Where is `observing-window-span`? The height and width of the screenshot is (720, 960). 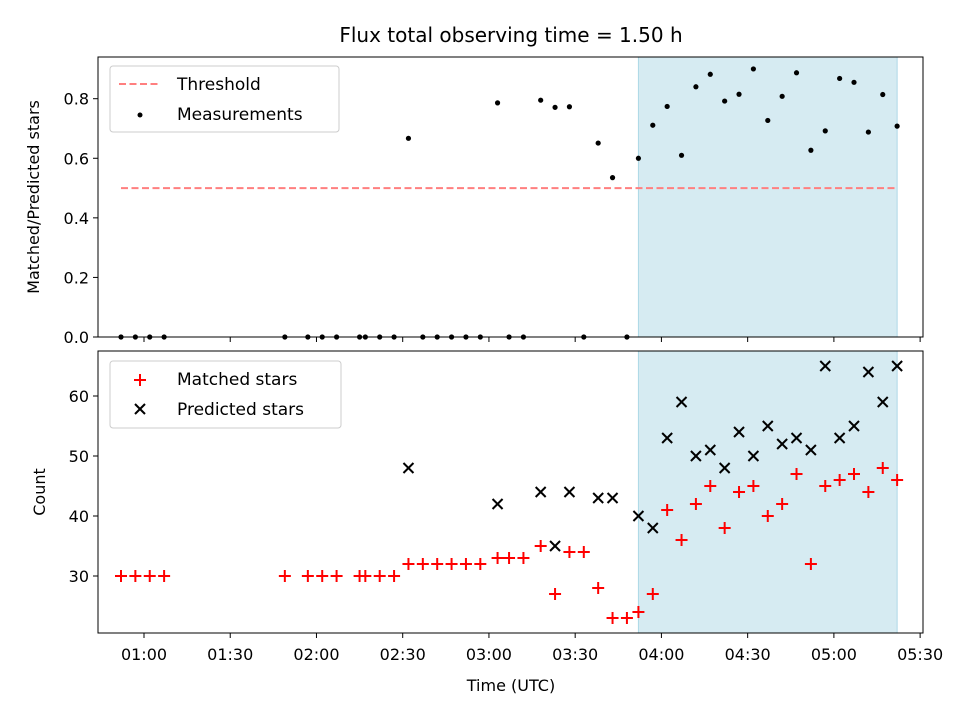
observing-window-span is located at coordinates (767, 197).